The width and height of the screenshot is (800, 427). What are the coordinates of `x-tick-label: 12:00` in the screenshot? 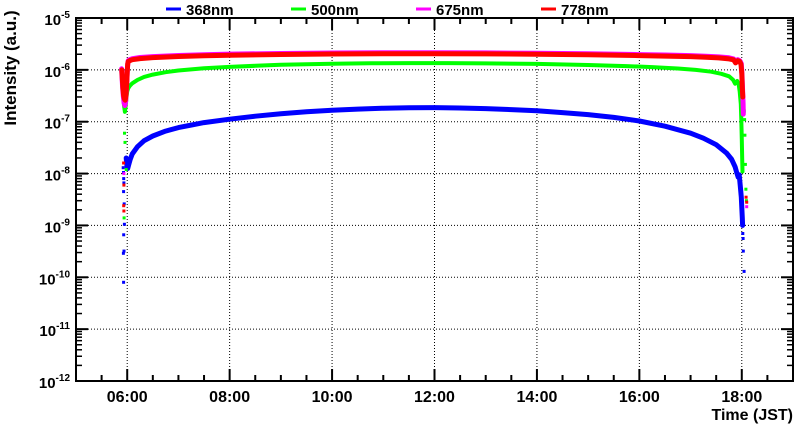 It's located at (434, 397).